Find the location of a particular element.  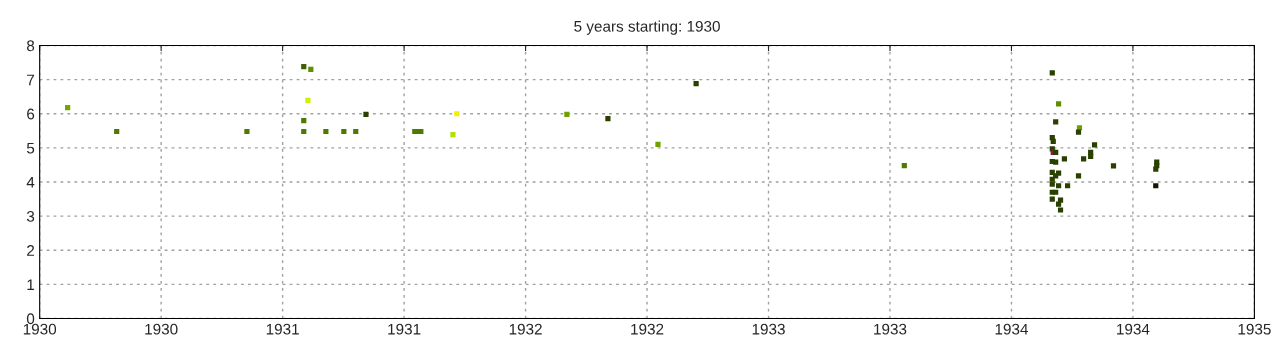

y-tick-label: 2 is located at coordinates (31, 250).